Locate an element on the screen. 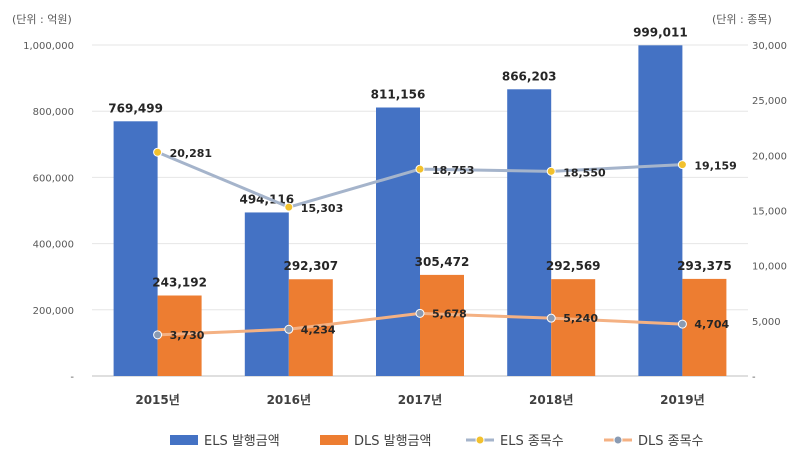 This screenshot has height=461, width=801. category-label: 2017년 is located at coordinates (420, 400).